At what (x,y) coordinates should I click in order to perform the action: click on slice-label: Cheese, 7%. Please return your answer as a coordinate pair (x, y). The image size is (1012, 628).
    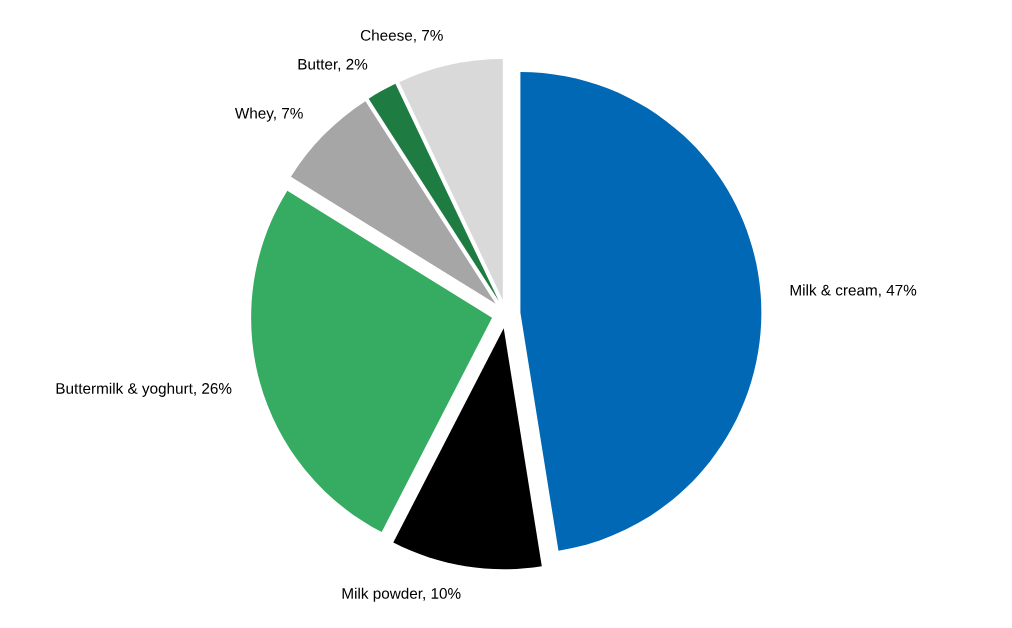
    Looking at the image, I should click on (401, 36).